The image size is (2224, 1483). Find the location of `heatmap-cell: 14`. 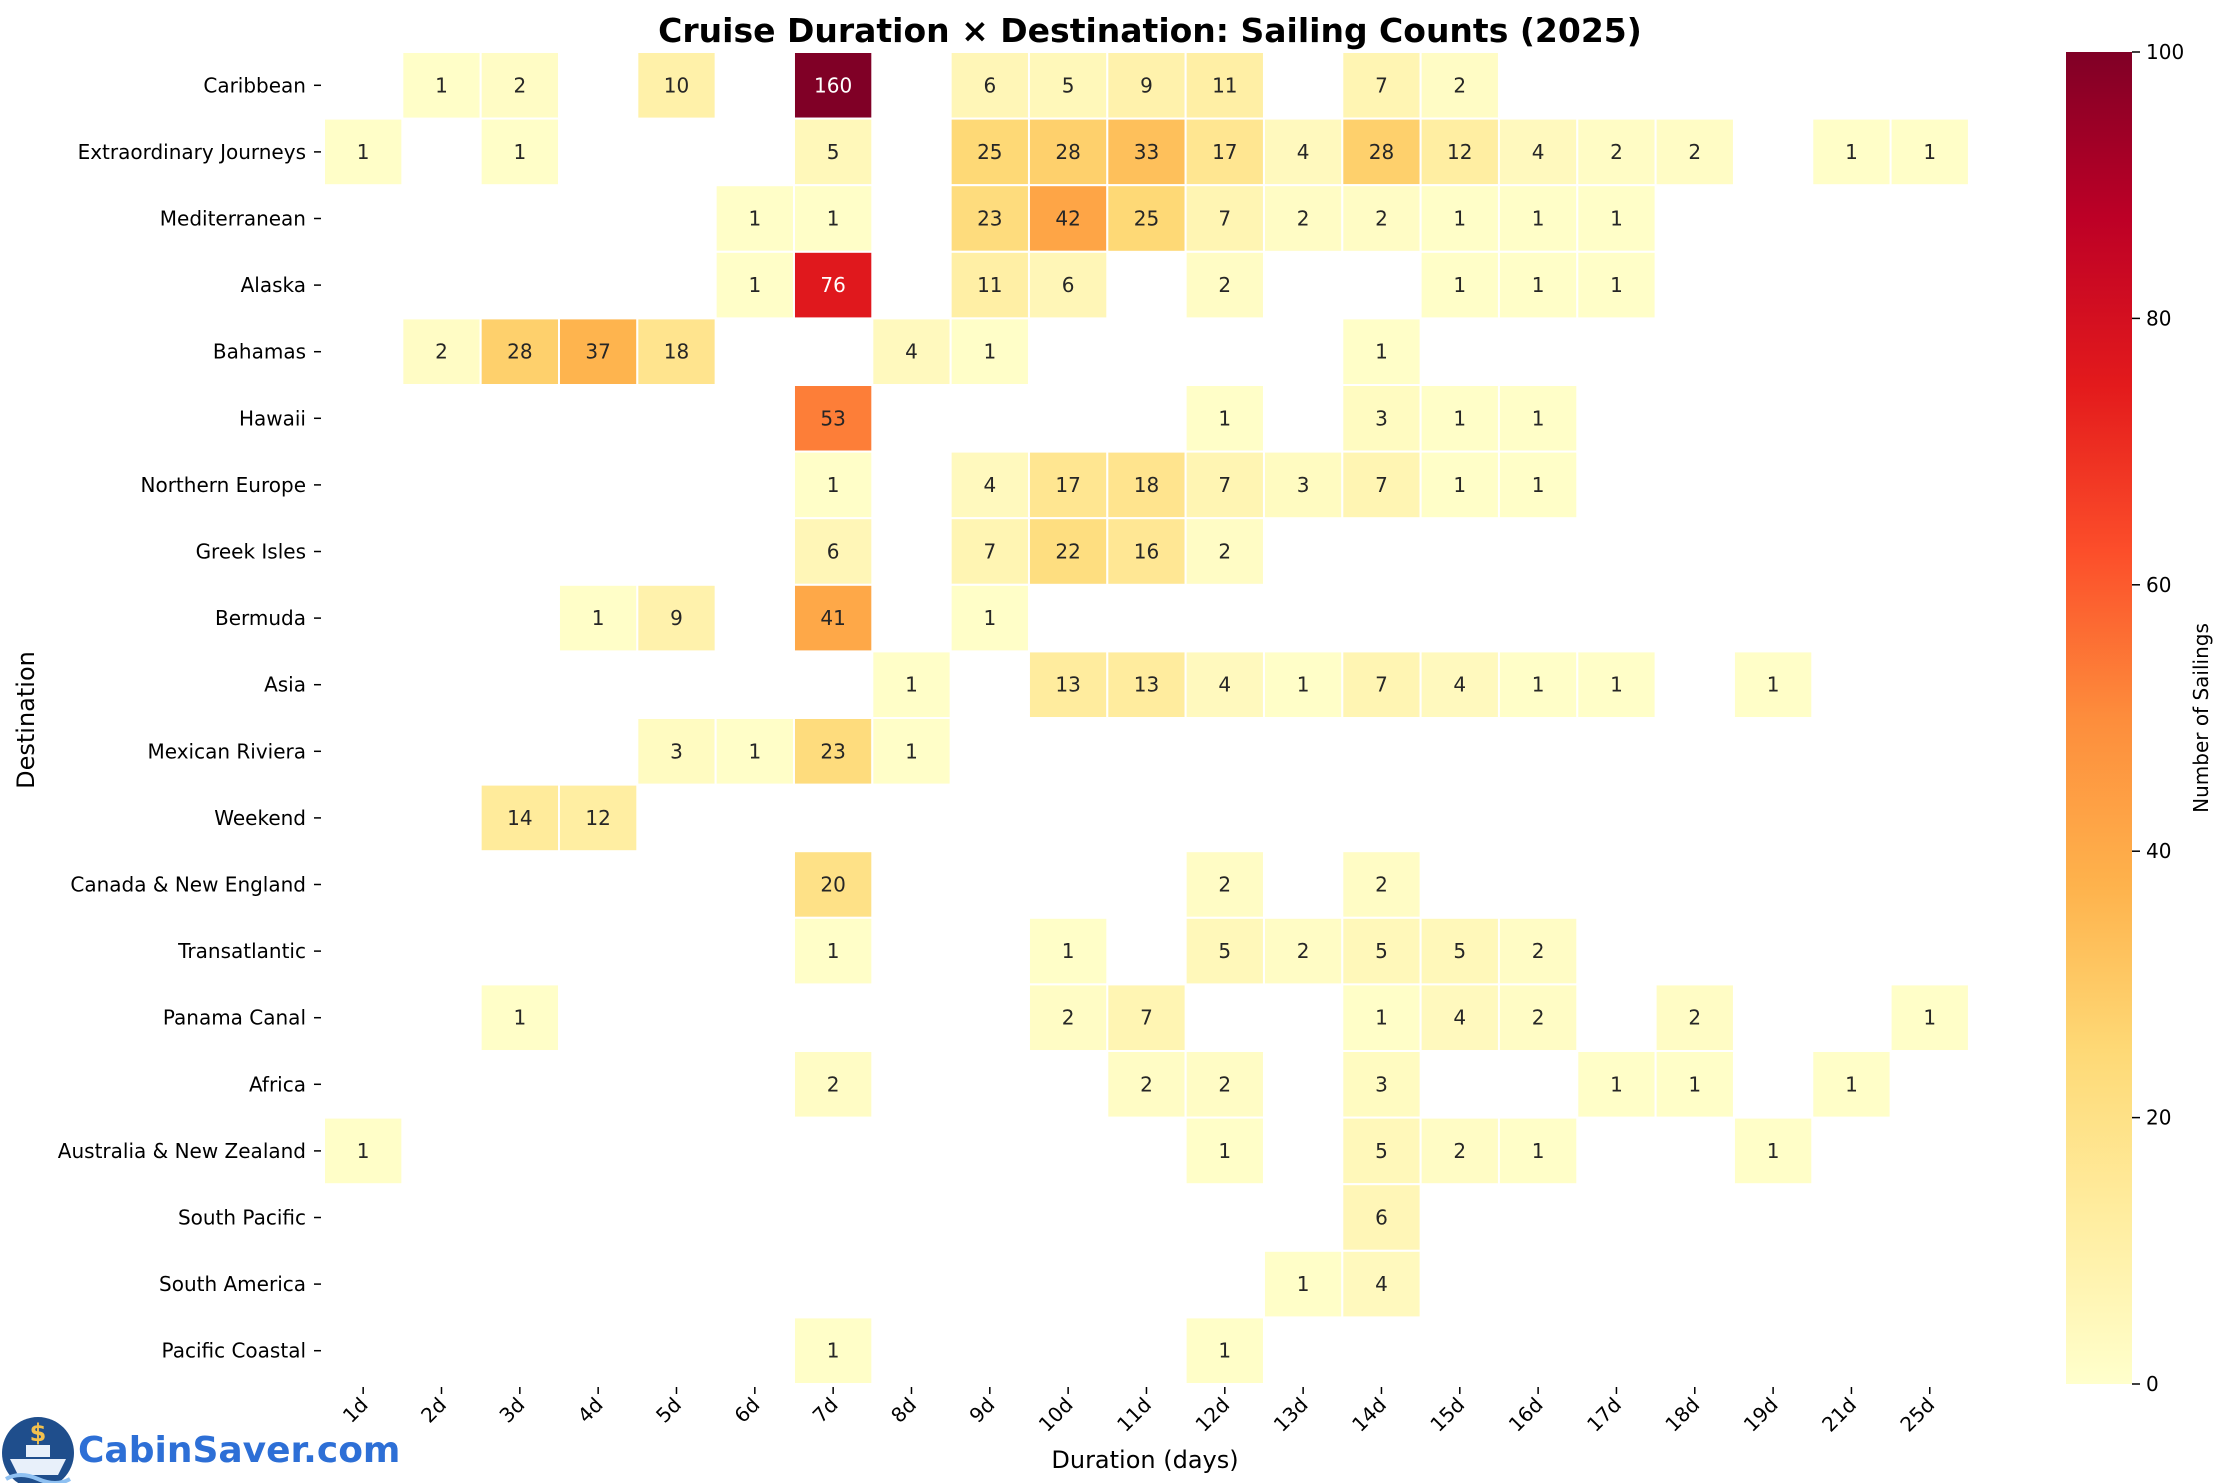

heatmap-cell: 14 is located at coordinates (519, 818).